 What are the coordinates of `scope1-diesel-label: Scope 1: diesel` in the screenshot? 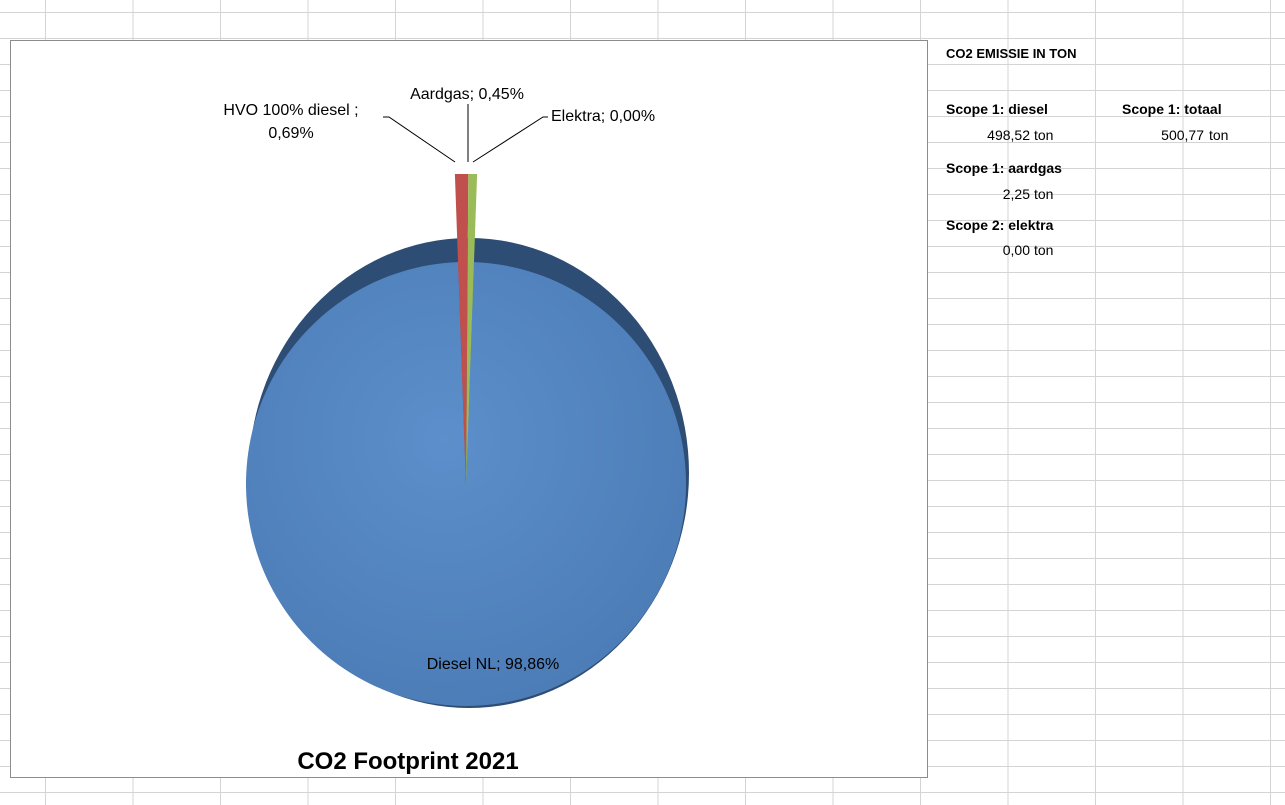 It's located at (997, 109).